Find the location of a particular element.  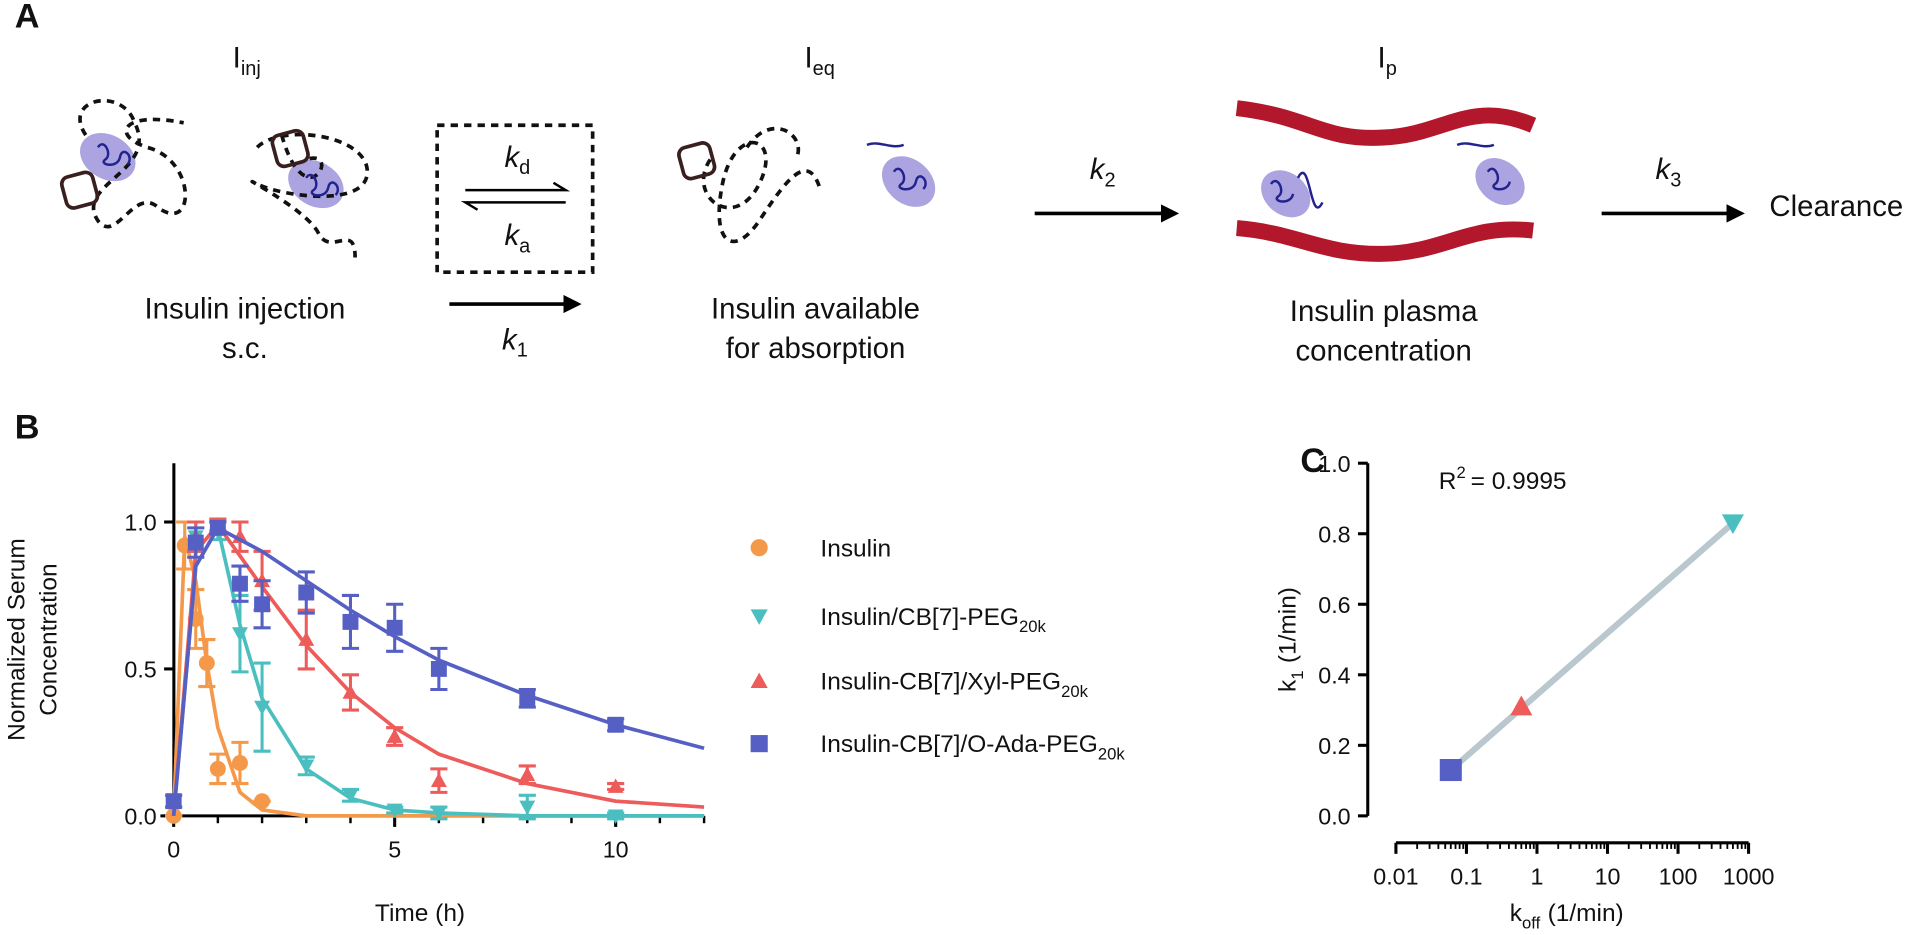

annotation: R2 = 0.9995 is located at coordinates (1503, 479).